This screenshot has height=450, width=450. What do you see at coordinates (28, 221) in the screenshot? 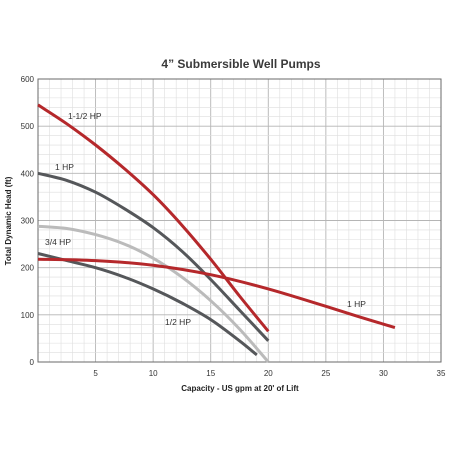
I see `y-tick-label: 300` at bounding box center [28, 221].